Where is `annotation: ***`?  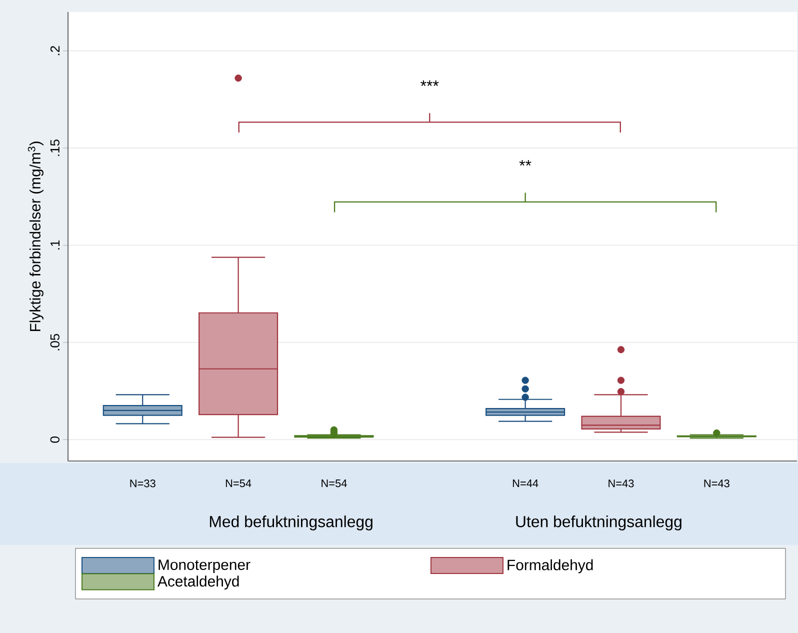 annotation: *** is located at coordinates (429, 83).